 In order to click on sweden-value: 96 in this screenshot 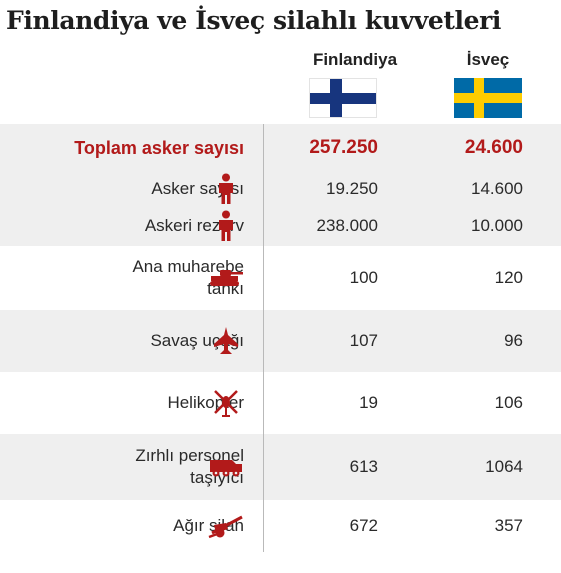, I will do `click(513, 340)`.